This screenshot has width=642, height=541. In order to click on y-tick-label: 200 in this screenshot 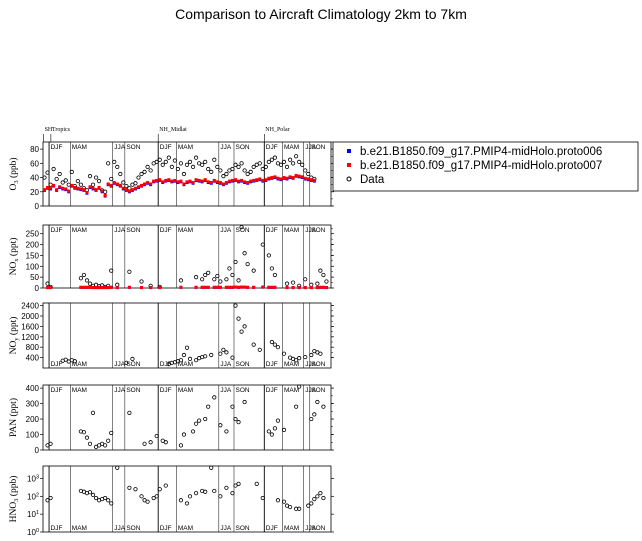, I will do `click(33, 419)`.